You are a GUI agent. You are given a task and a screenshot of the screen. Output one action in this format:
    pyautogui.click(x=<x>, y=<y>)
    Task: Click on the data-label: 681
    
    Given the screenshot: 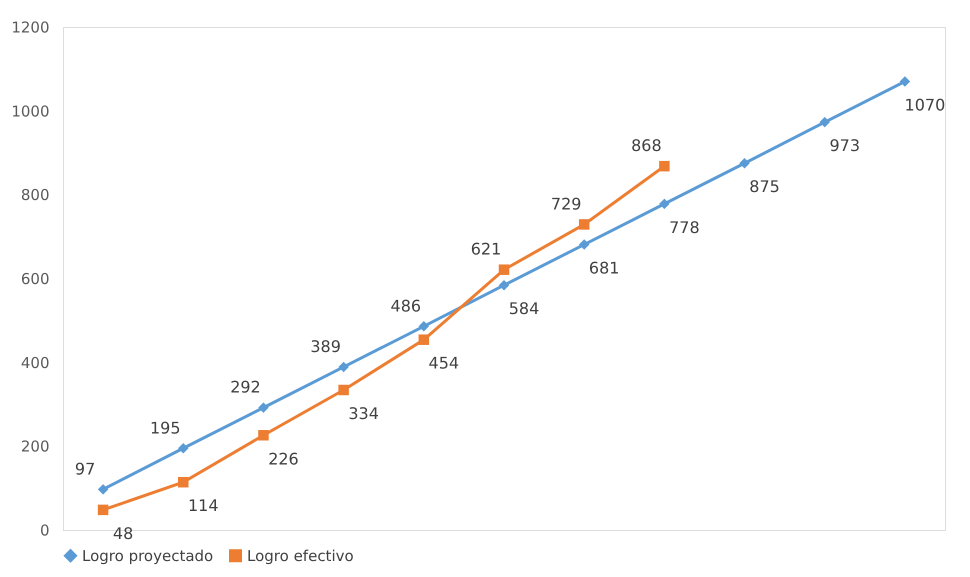 What is the action you would take?
    pyautogui.click(x=604, y=268)
    